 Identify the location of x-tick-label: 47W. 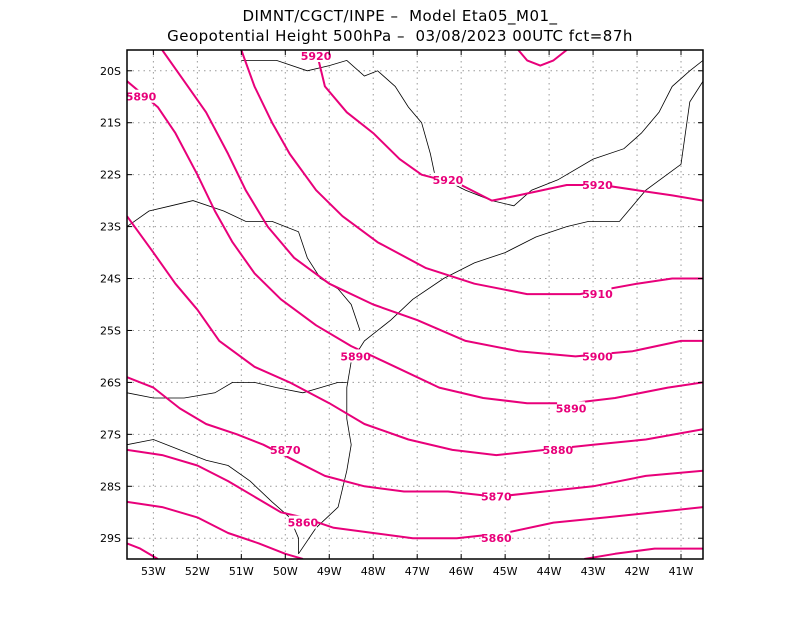
(417, 571).